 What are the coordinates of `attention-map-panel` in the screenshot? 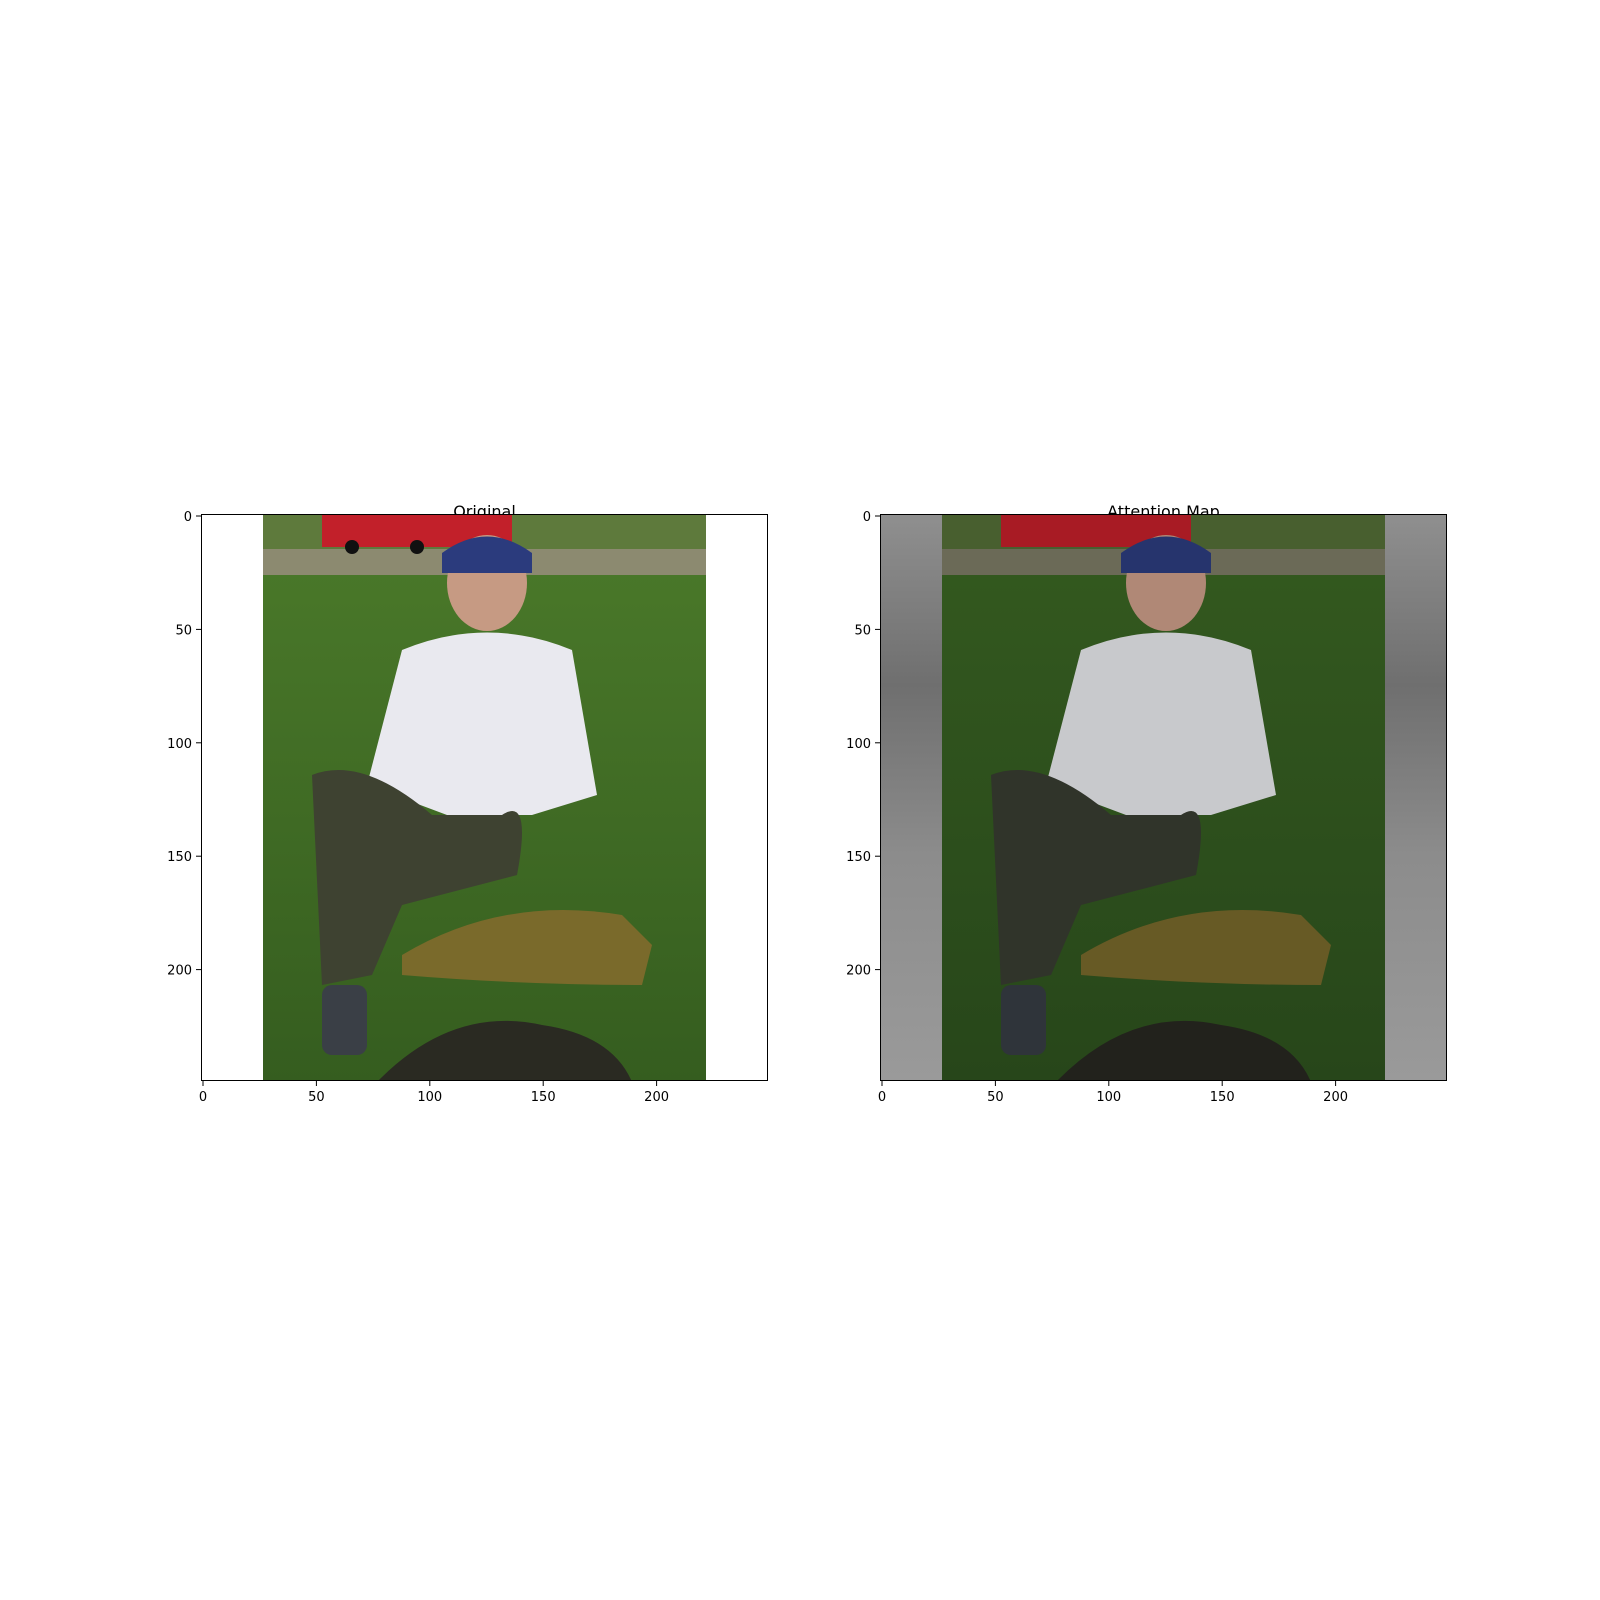 It's located at (1163, 797).